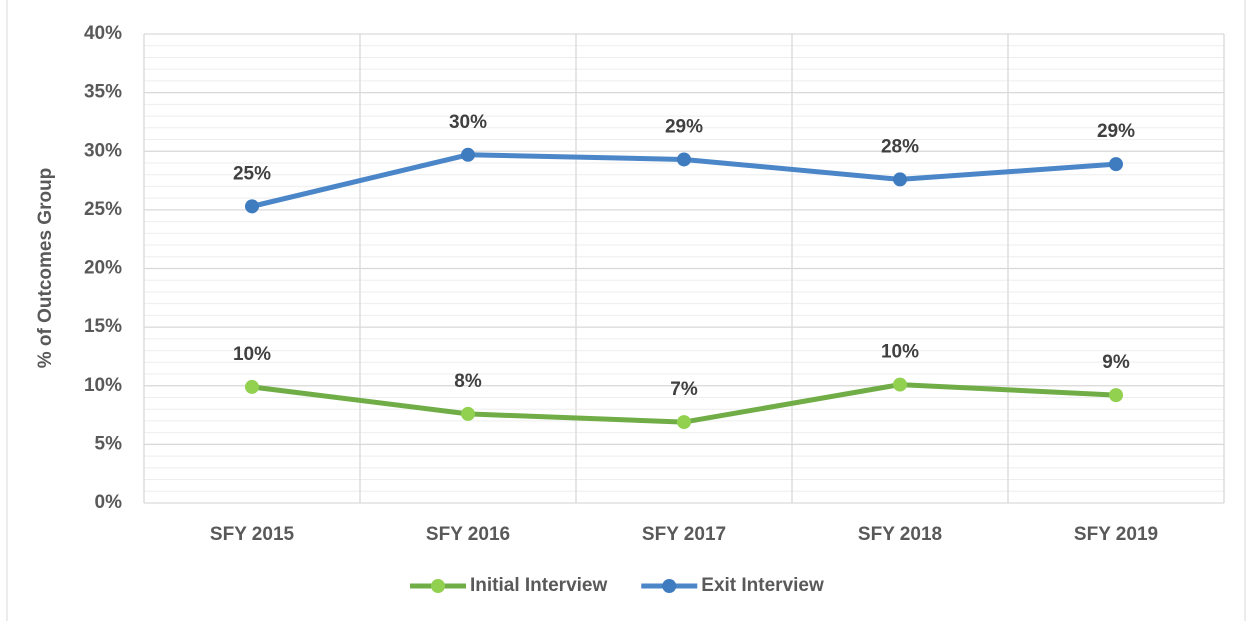  I want to click on y-tick-label: 0%, so click(109, 502).